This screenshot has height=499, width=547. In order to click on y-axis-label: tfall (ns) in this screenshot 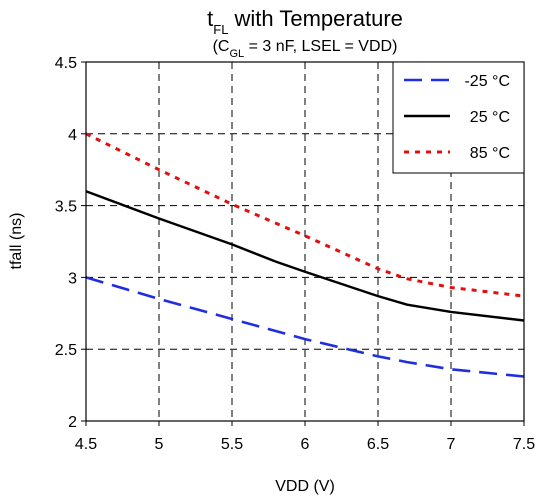, I will do `click(16, 241)`.